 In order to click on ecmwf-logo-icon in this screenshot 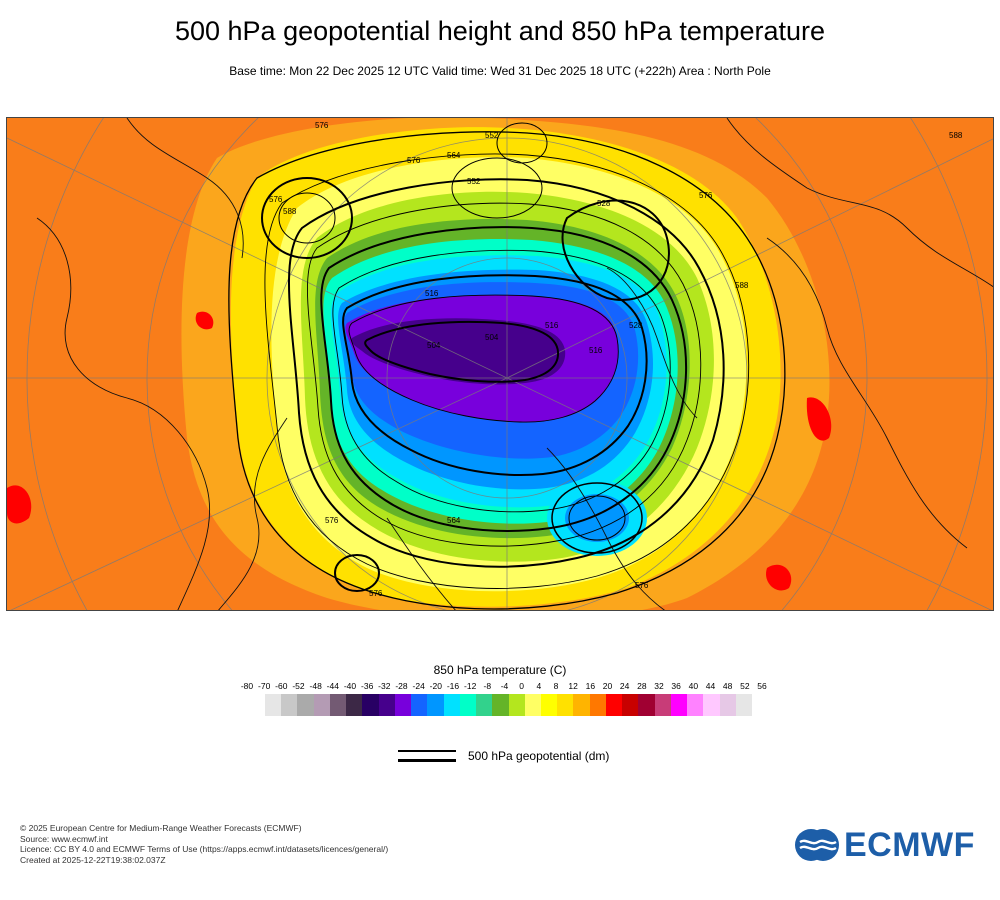, I will do `click(817, 845)`.